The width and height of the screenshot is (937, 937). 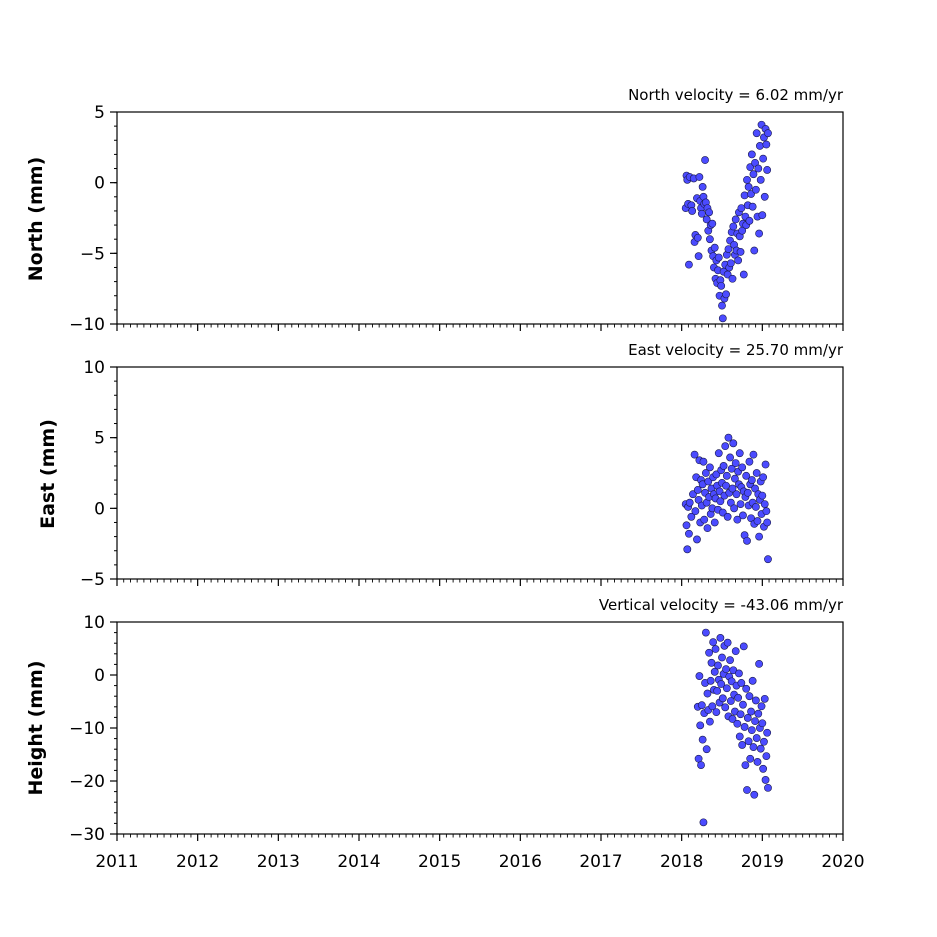 What do you see at coordinates (87, 729) in the screenshot?
I see `y-tick-label: −10` at bounding box center [87, 729].